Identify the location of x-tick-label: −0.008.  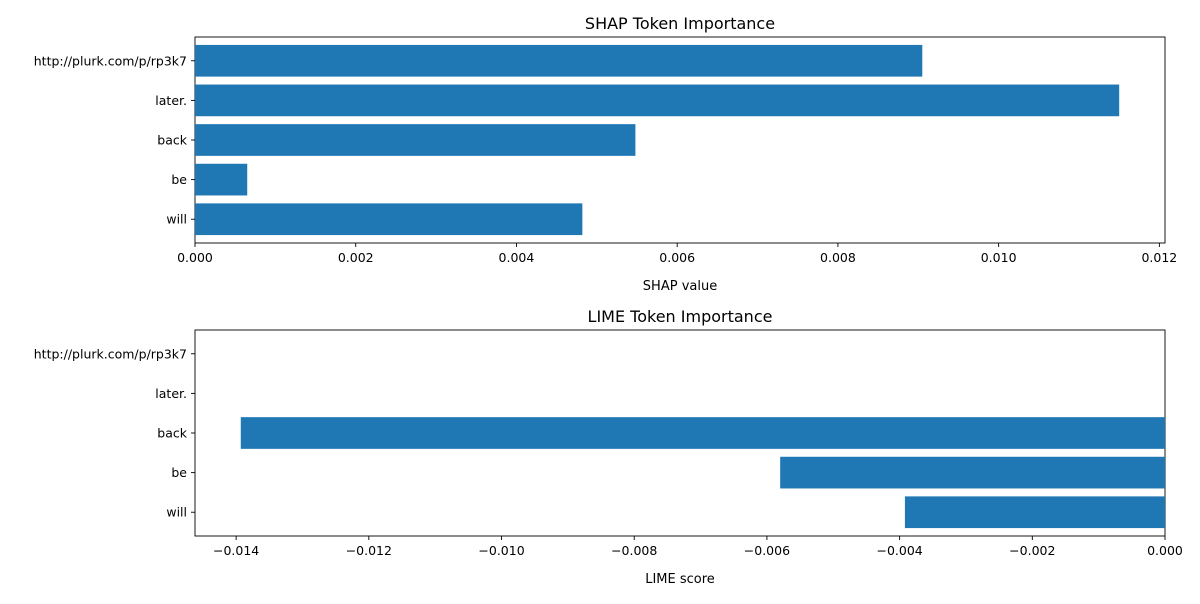
(634, 550).